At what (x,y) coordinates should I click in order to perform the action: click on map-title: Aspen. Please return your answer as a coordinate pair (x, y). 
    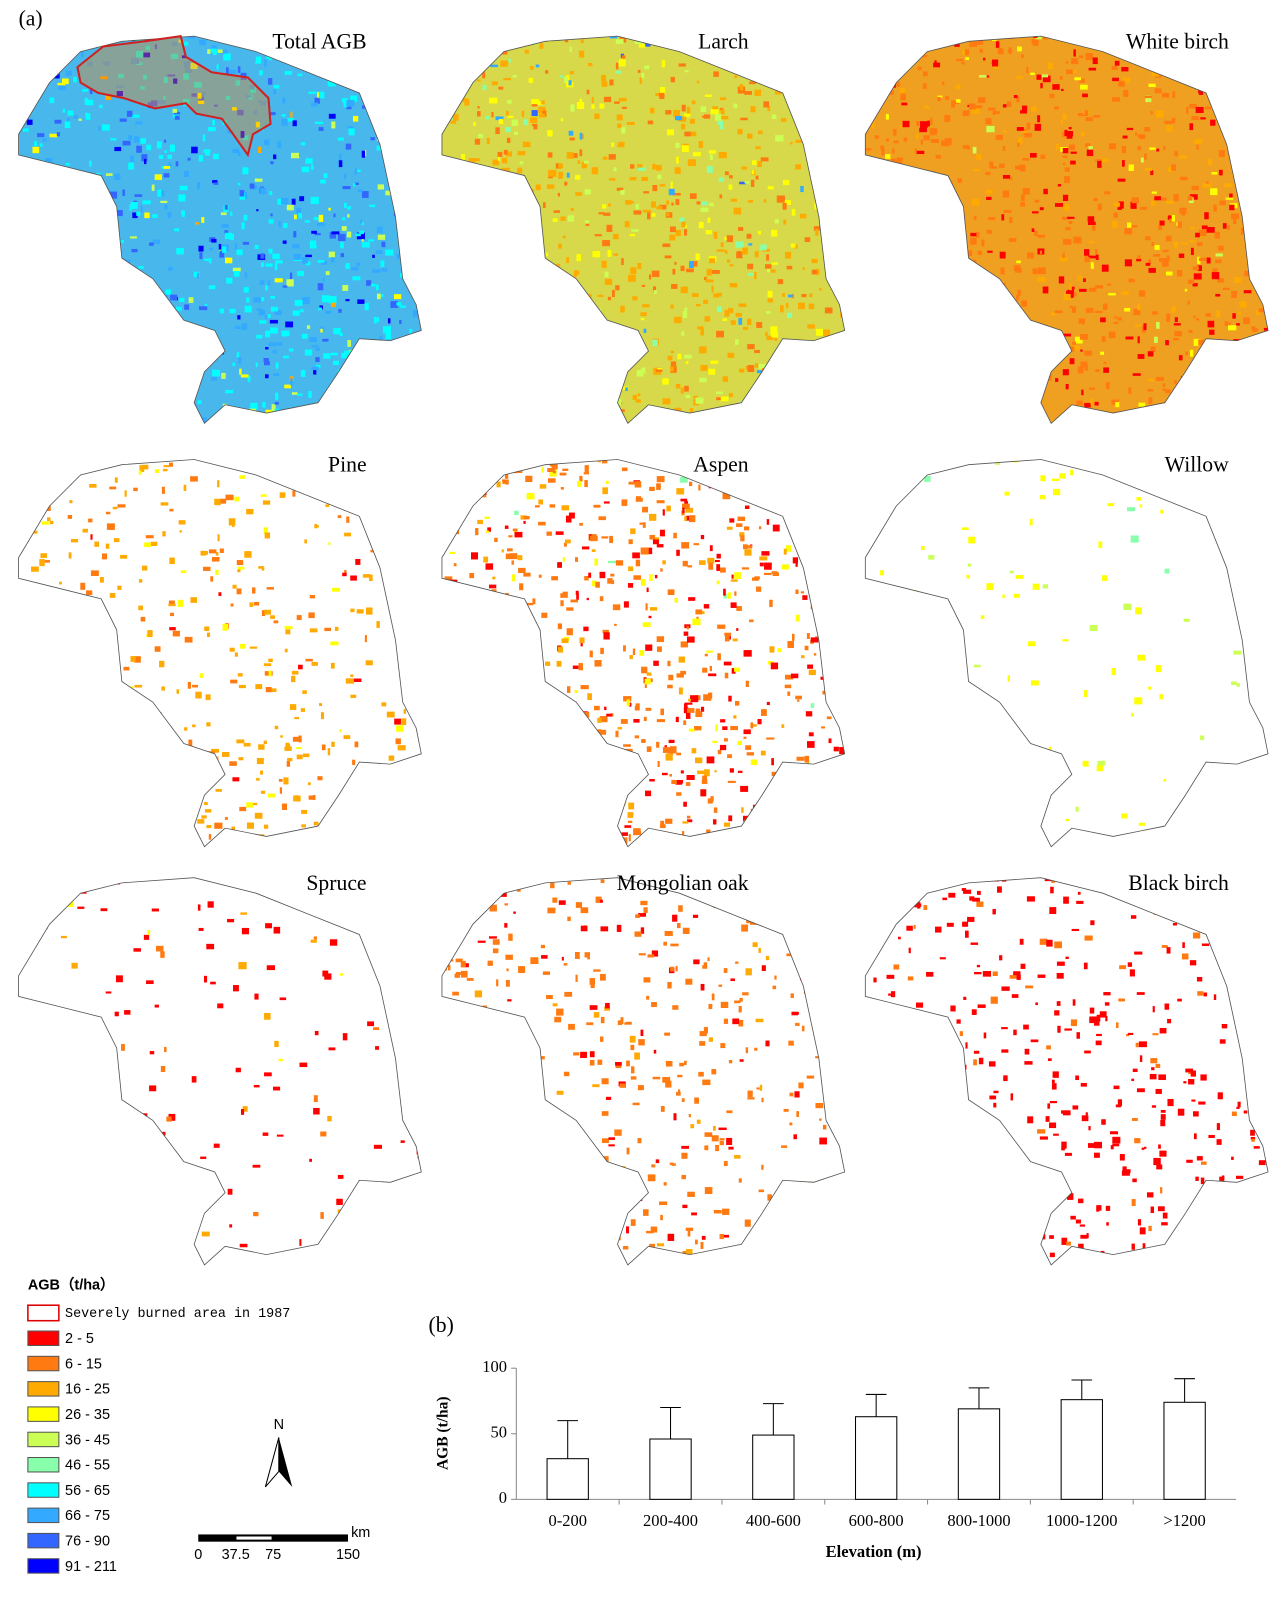
    Looking at the image, I should click on (721, 465).